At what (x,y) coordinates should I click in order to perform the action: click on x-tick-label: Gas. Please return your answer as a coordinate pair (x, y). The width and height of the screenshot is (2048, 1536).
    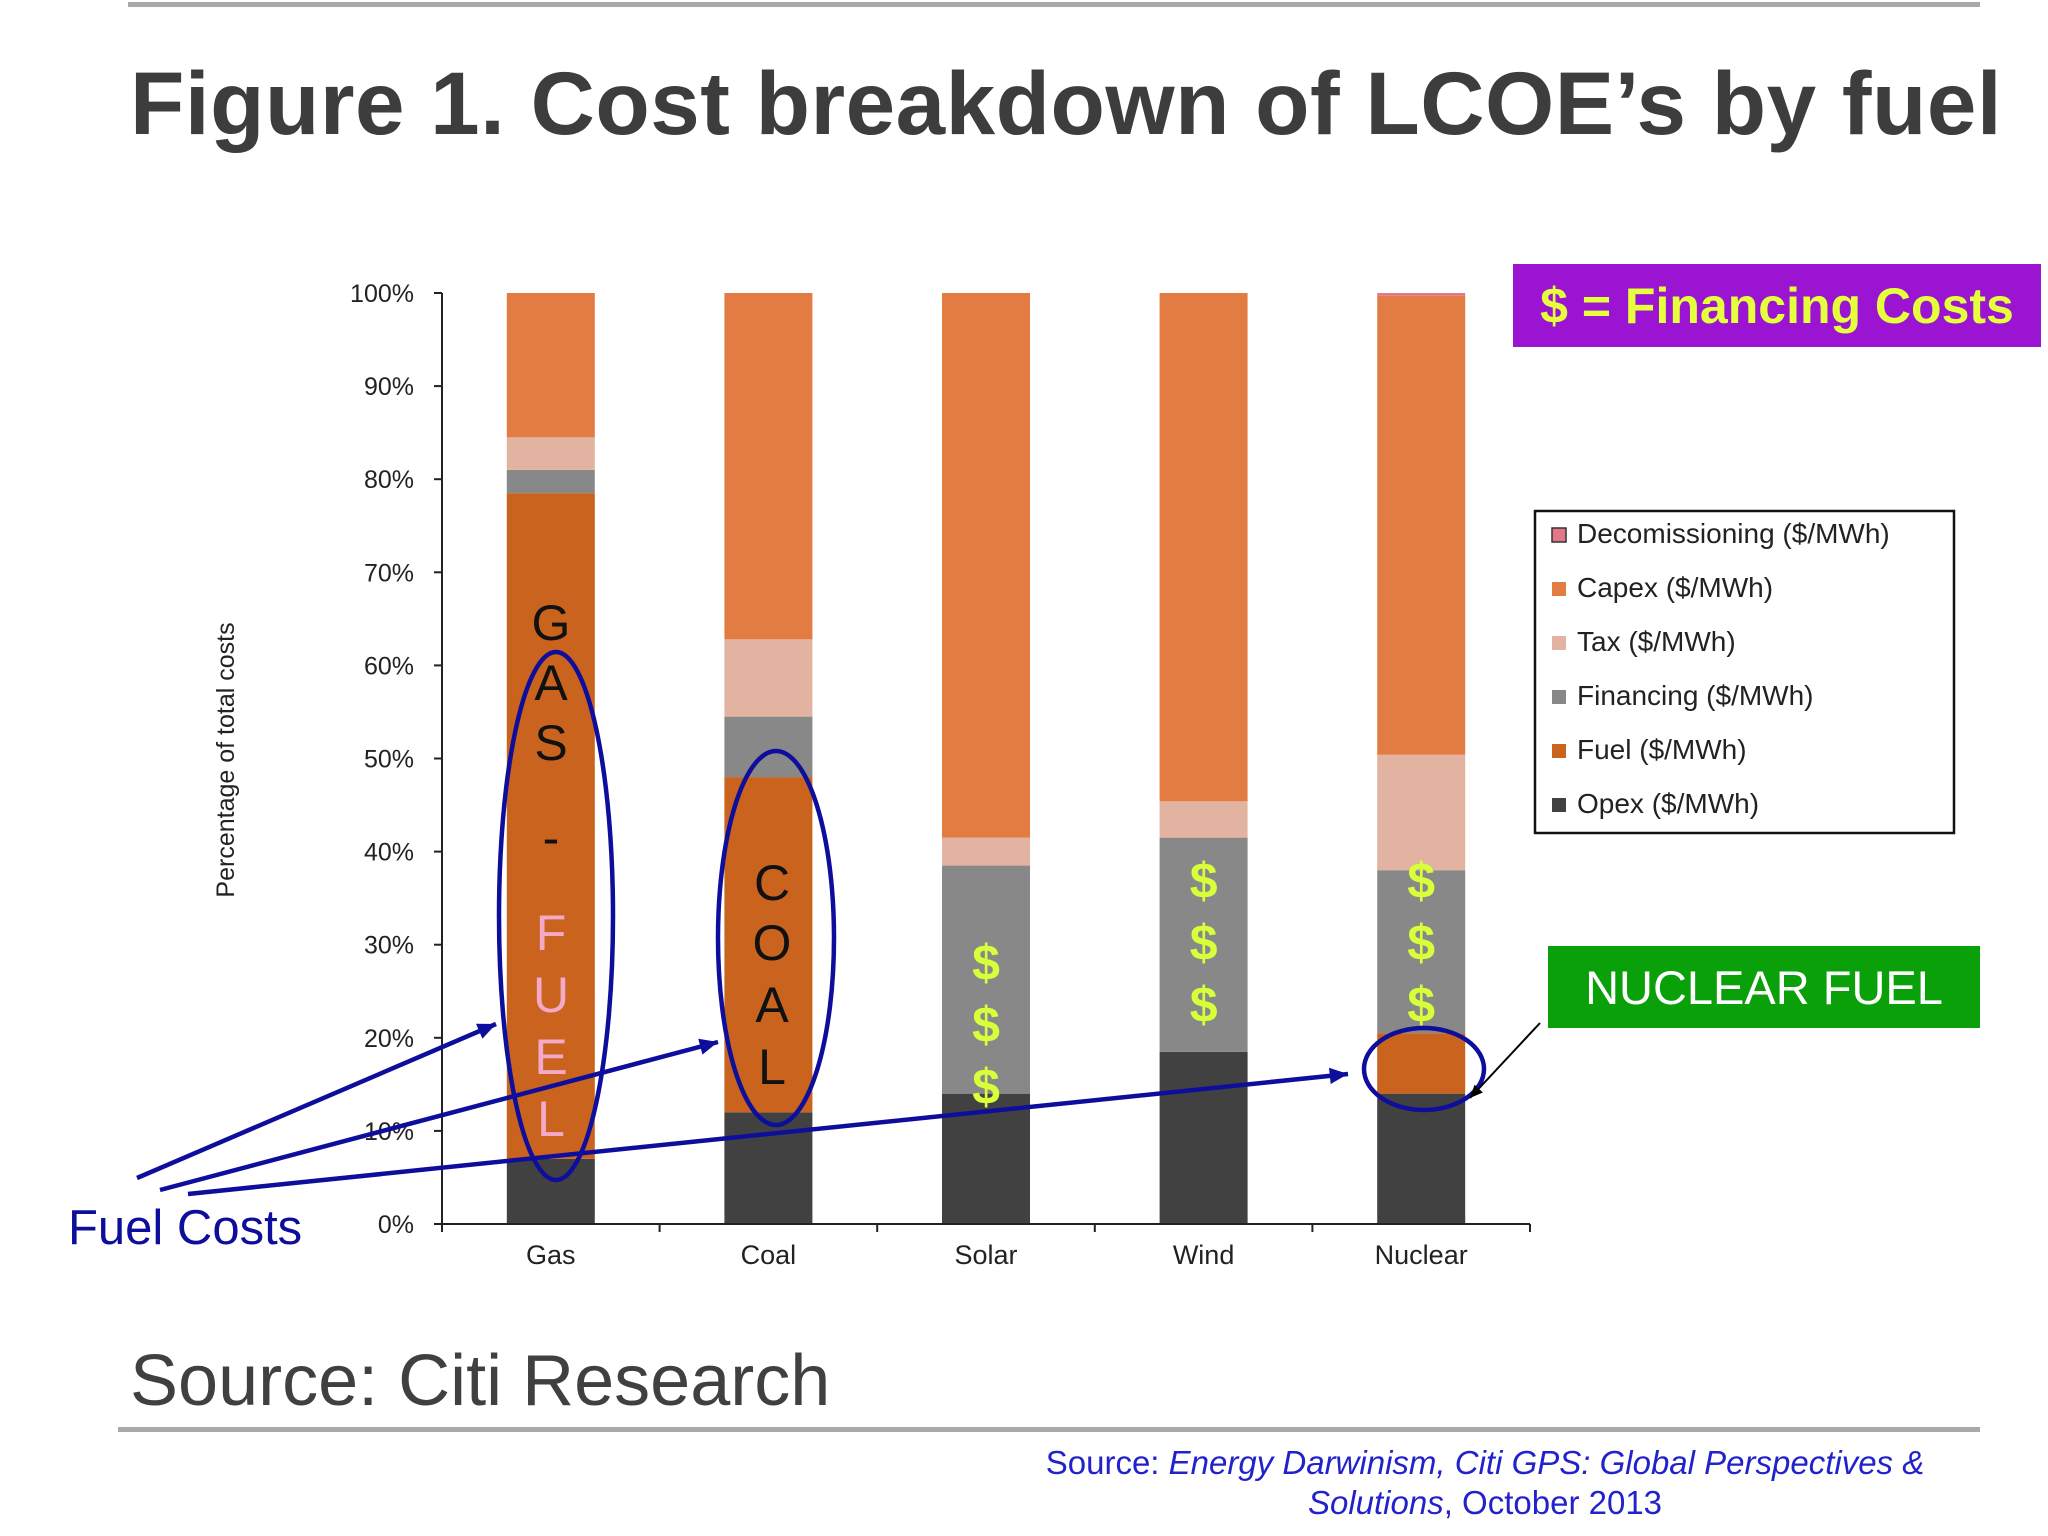
    Looking at the image, I should click on (551, 1255).